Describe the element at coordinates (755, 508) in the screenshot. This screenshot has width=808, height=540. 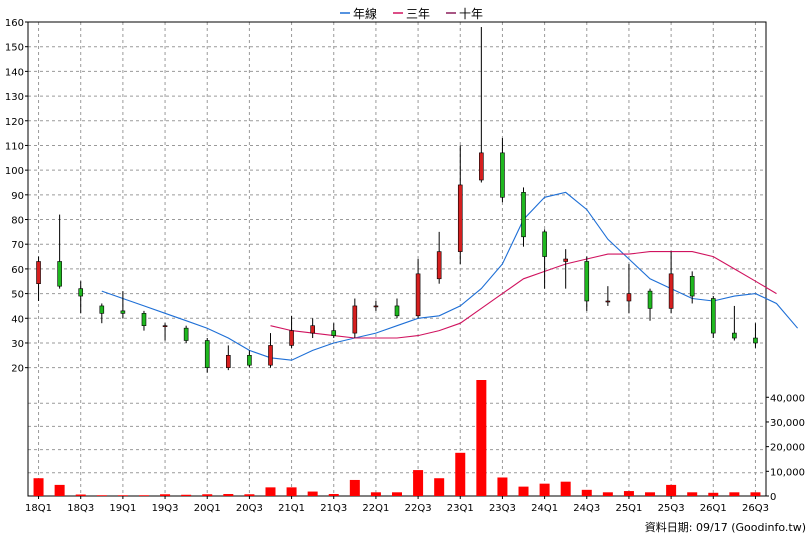
I see `x-tick-label: 26Q3` at that location.